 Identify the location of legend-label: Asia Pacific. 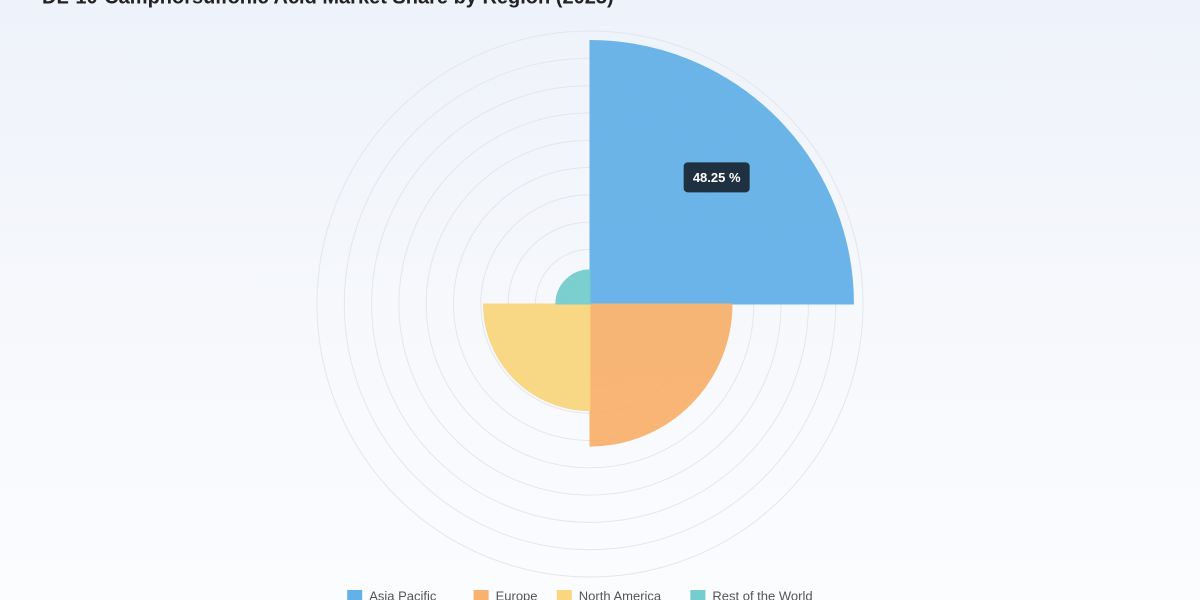
(403, 594).